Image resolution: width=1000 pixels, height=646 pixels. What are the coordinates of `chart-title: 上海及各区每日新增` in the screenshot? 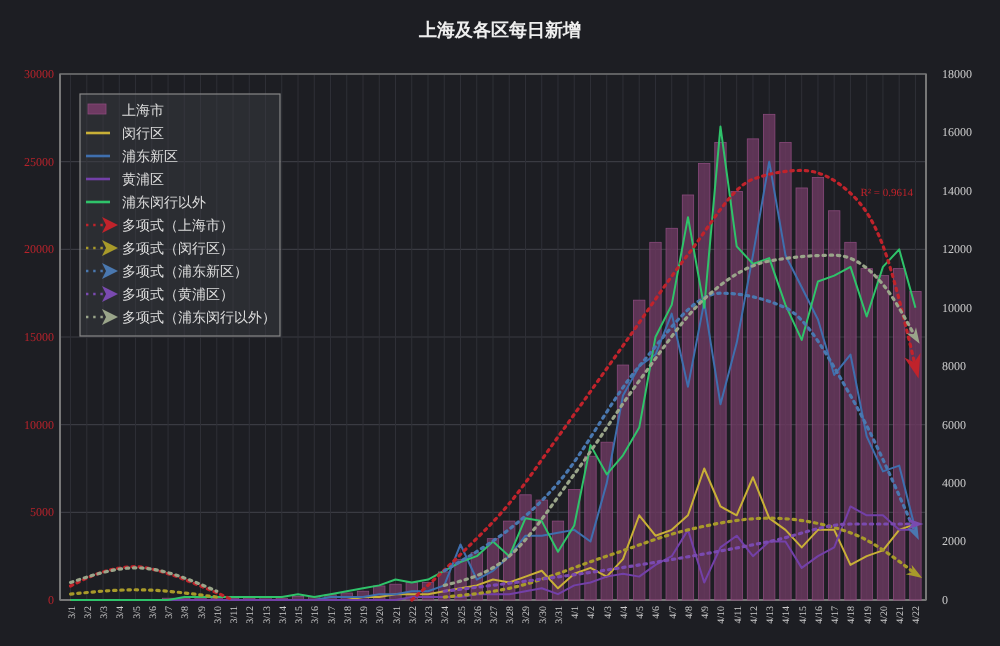 It's located at (499, 31).